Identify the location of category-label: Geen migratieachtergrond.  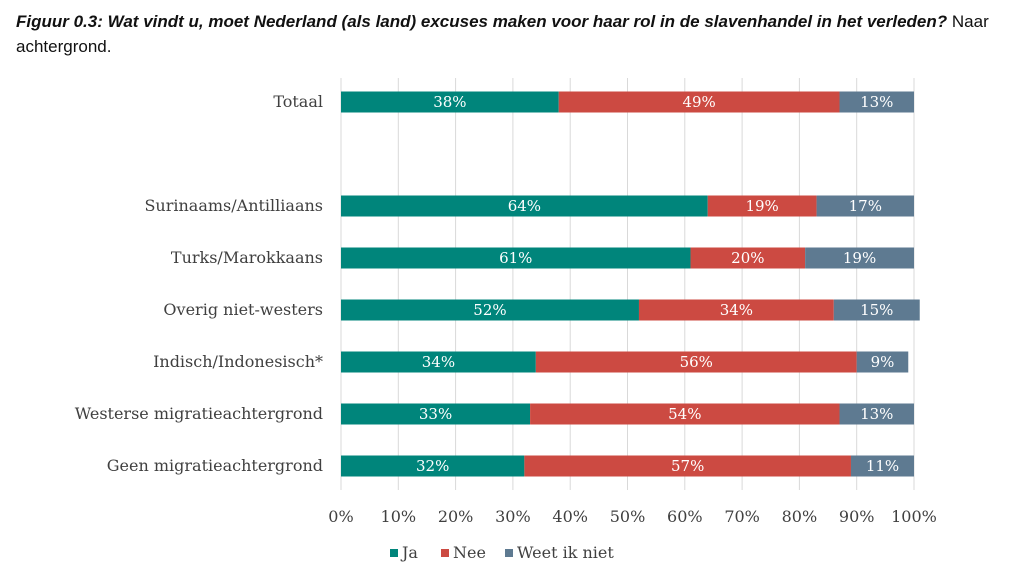
(215, 465).